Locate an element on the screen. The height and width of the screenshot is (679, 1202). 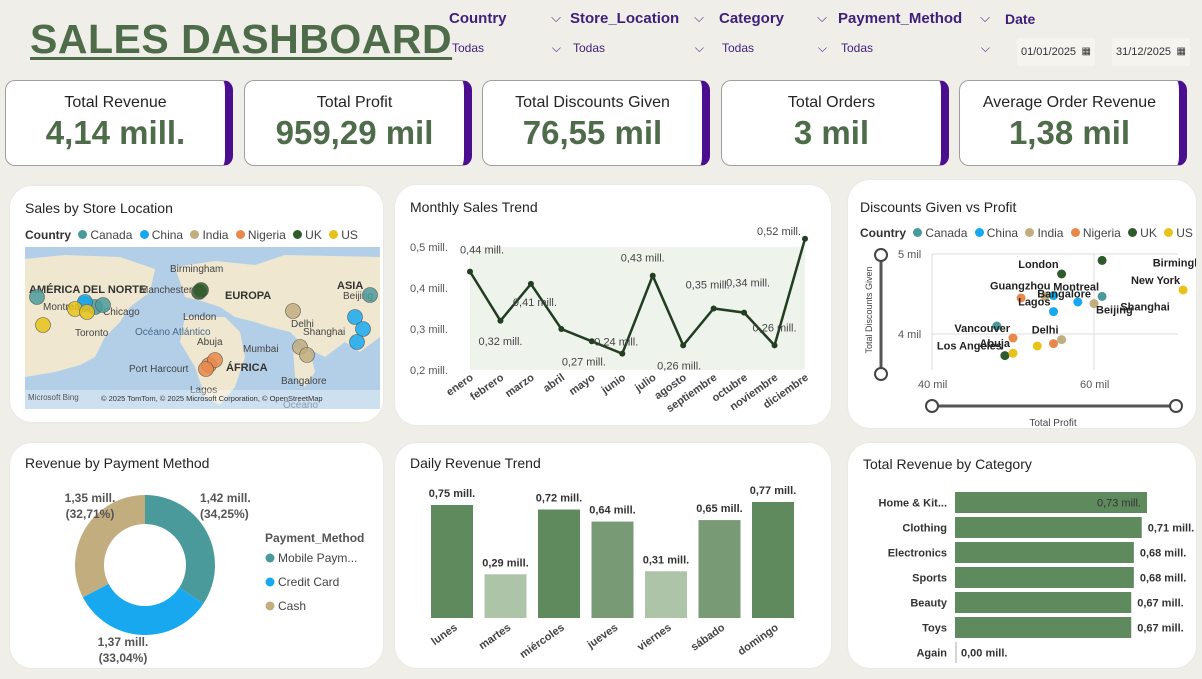
legend-item: Canada is located at coordinates (940, 233).